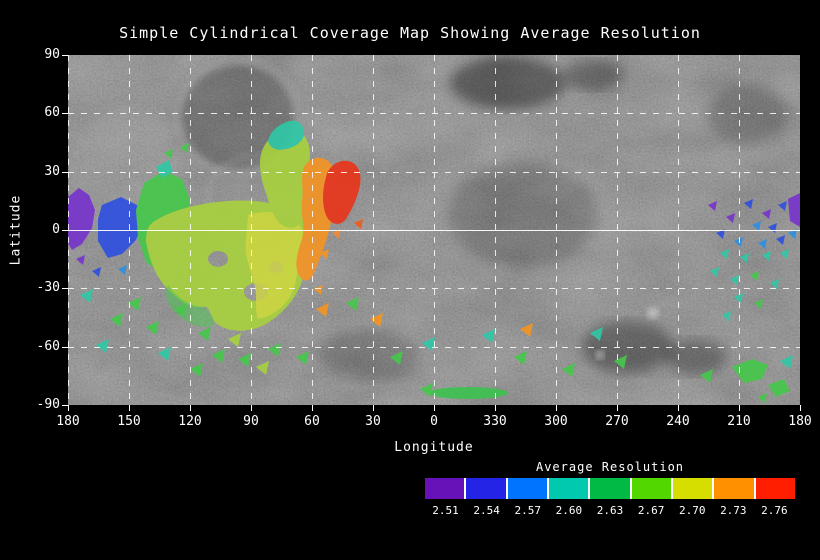 This screenshot has width=820, height=560. I want to click on y-tick-label: 90, so click(52, 54).